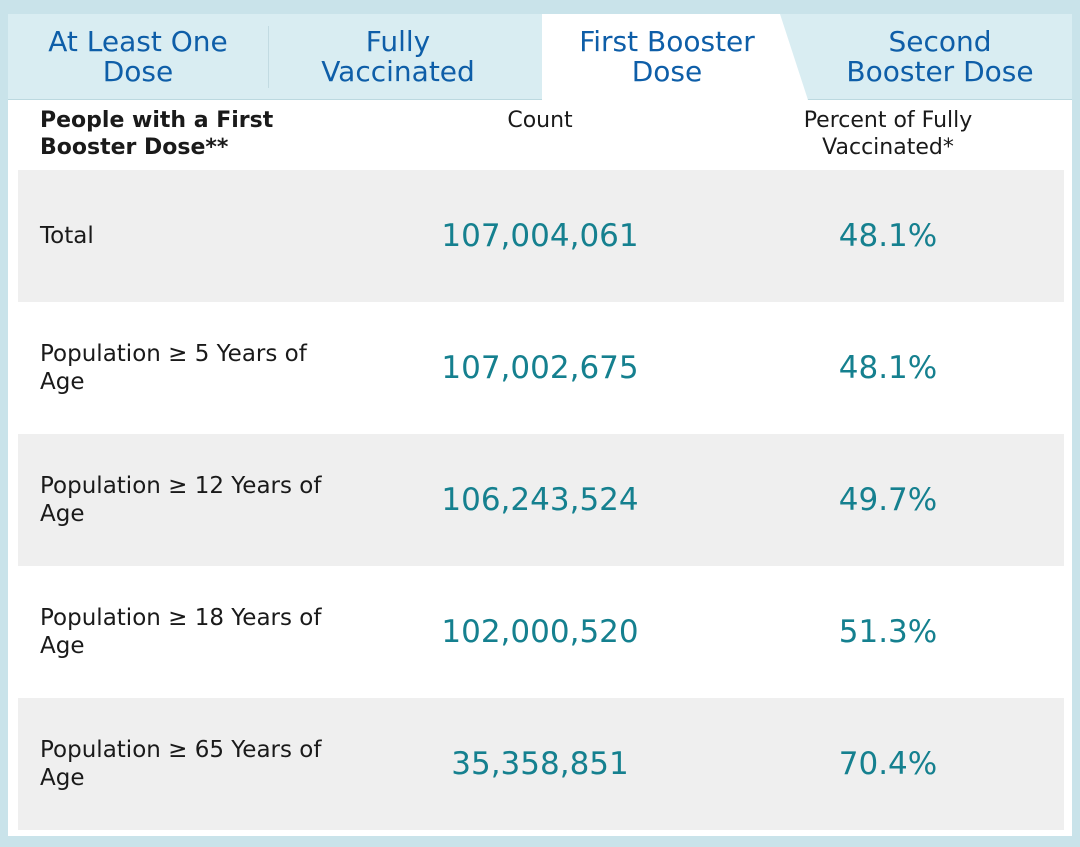 This screenshot has width=1080, height=847. What do you see at coordinates (181, 500) in the screenshot?
I see `row-label: Population ≥ 12 Years of Age` at bounding box center [181, 500].